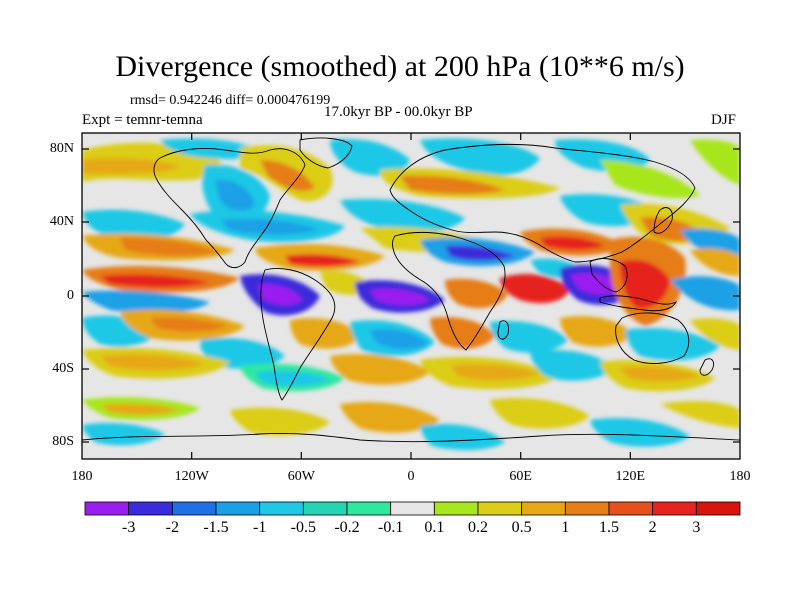 This screenshot has width=800, height=600. I want to click on colorbar-label: 0.5, so click(521, 527).